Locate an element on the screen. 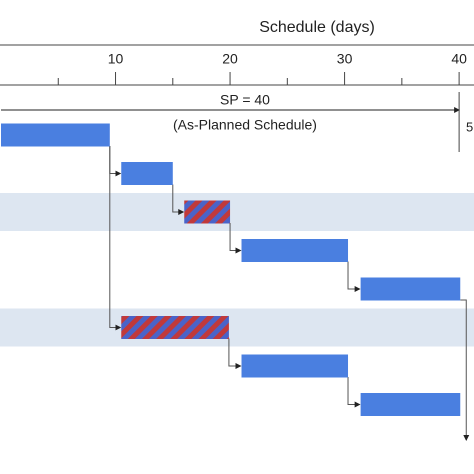  x-axis-label: Schedule (days) is located at coordinates (317, 27).